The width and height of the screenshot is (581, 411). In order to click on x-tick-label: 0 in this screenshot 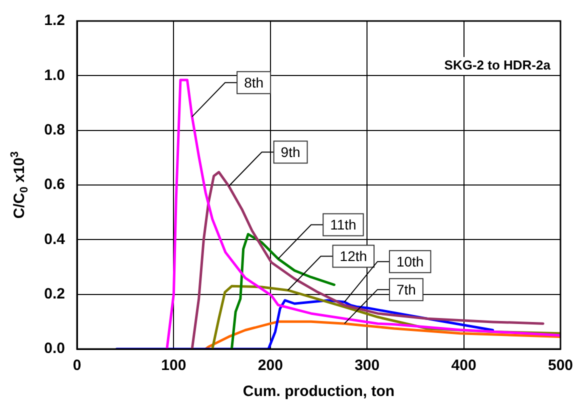, I will do `click(77, 365)`.